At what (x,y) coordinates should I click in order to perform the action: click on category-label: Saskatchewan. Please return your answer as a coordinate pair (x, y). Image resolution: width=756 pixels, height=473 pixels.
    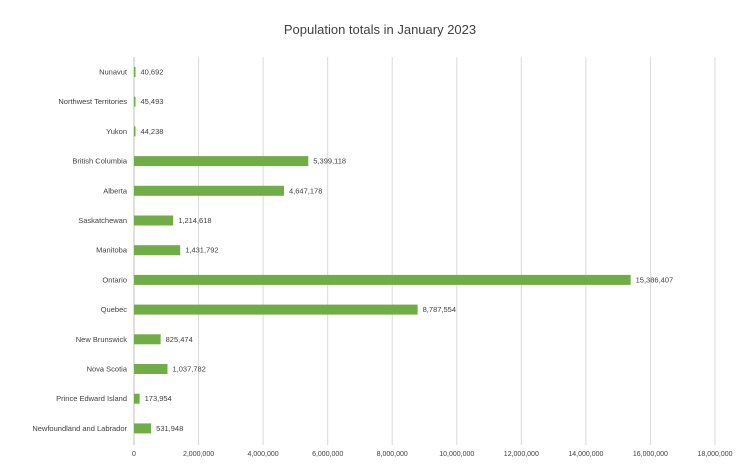
    Looking at the image, I should click on (102, 220).